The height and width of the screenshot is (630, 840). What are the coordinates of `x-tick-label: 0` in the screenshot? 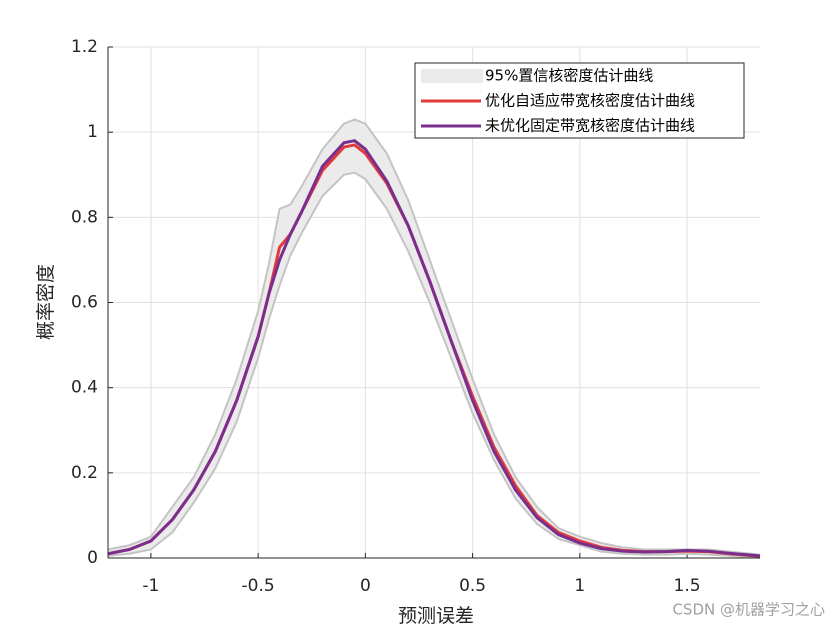 It's located at (365, 586).